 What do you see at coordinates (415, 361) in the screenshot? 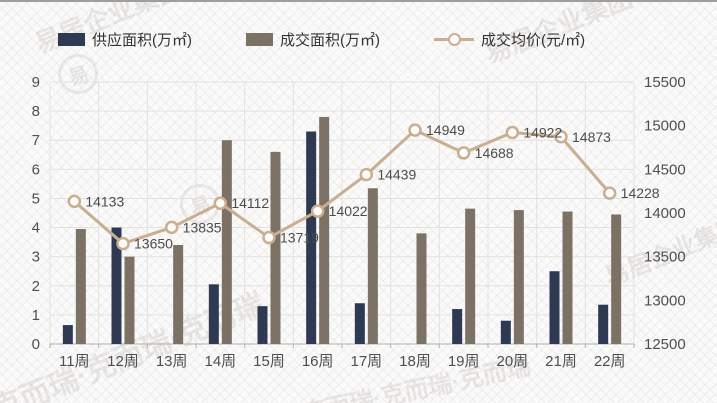
I see `x-axis-label: 18周` at bounding box center [415, 361].